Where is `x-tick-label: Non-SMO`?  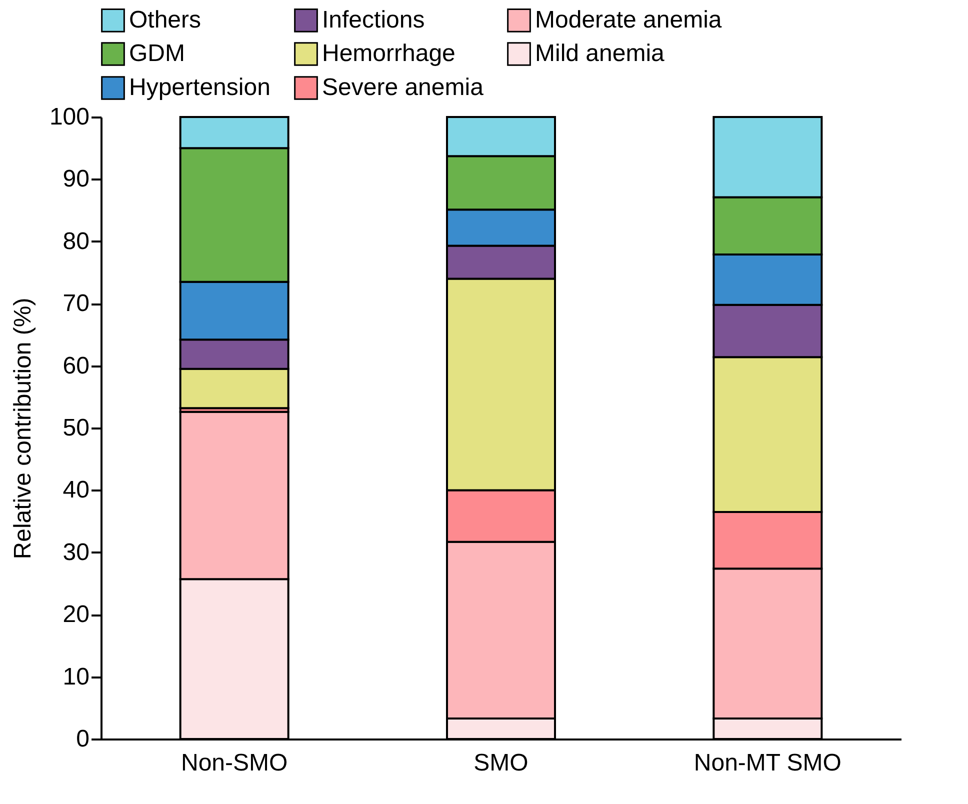 x-tick-label: Non-SMO is located at coordinates (234, 763).